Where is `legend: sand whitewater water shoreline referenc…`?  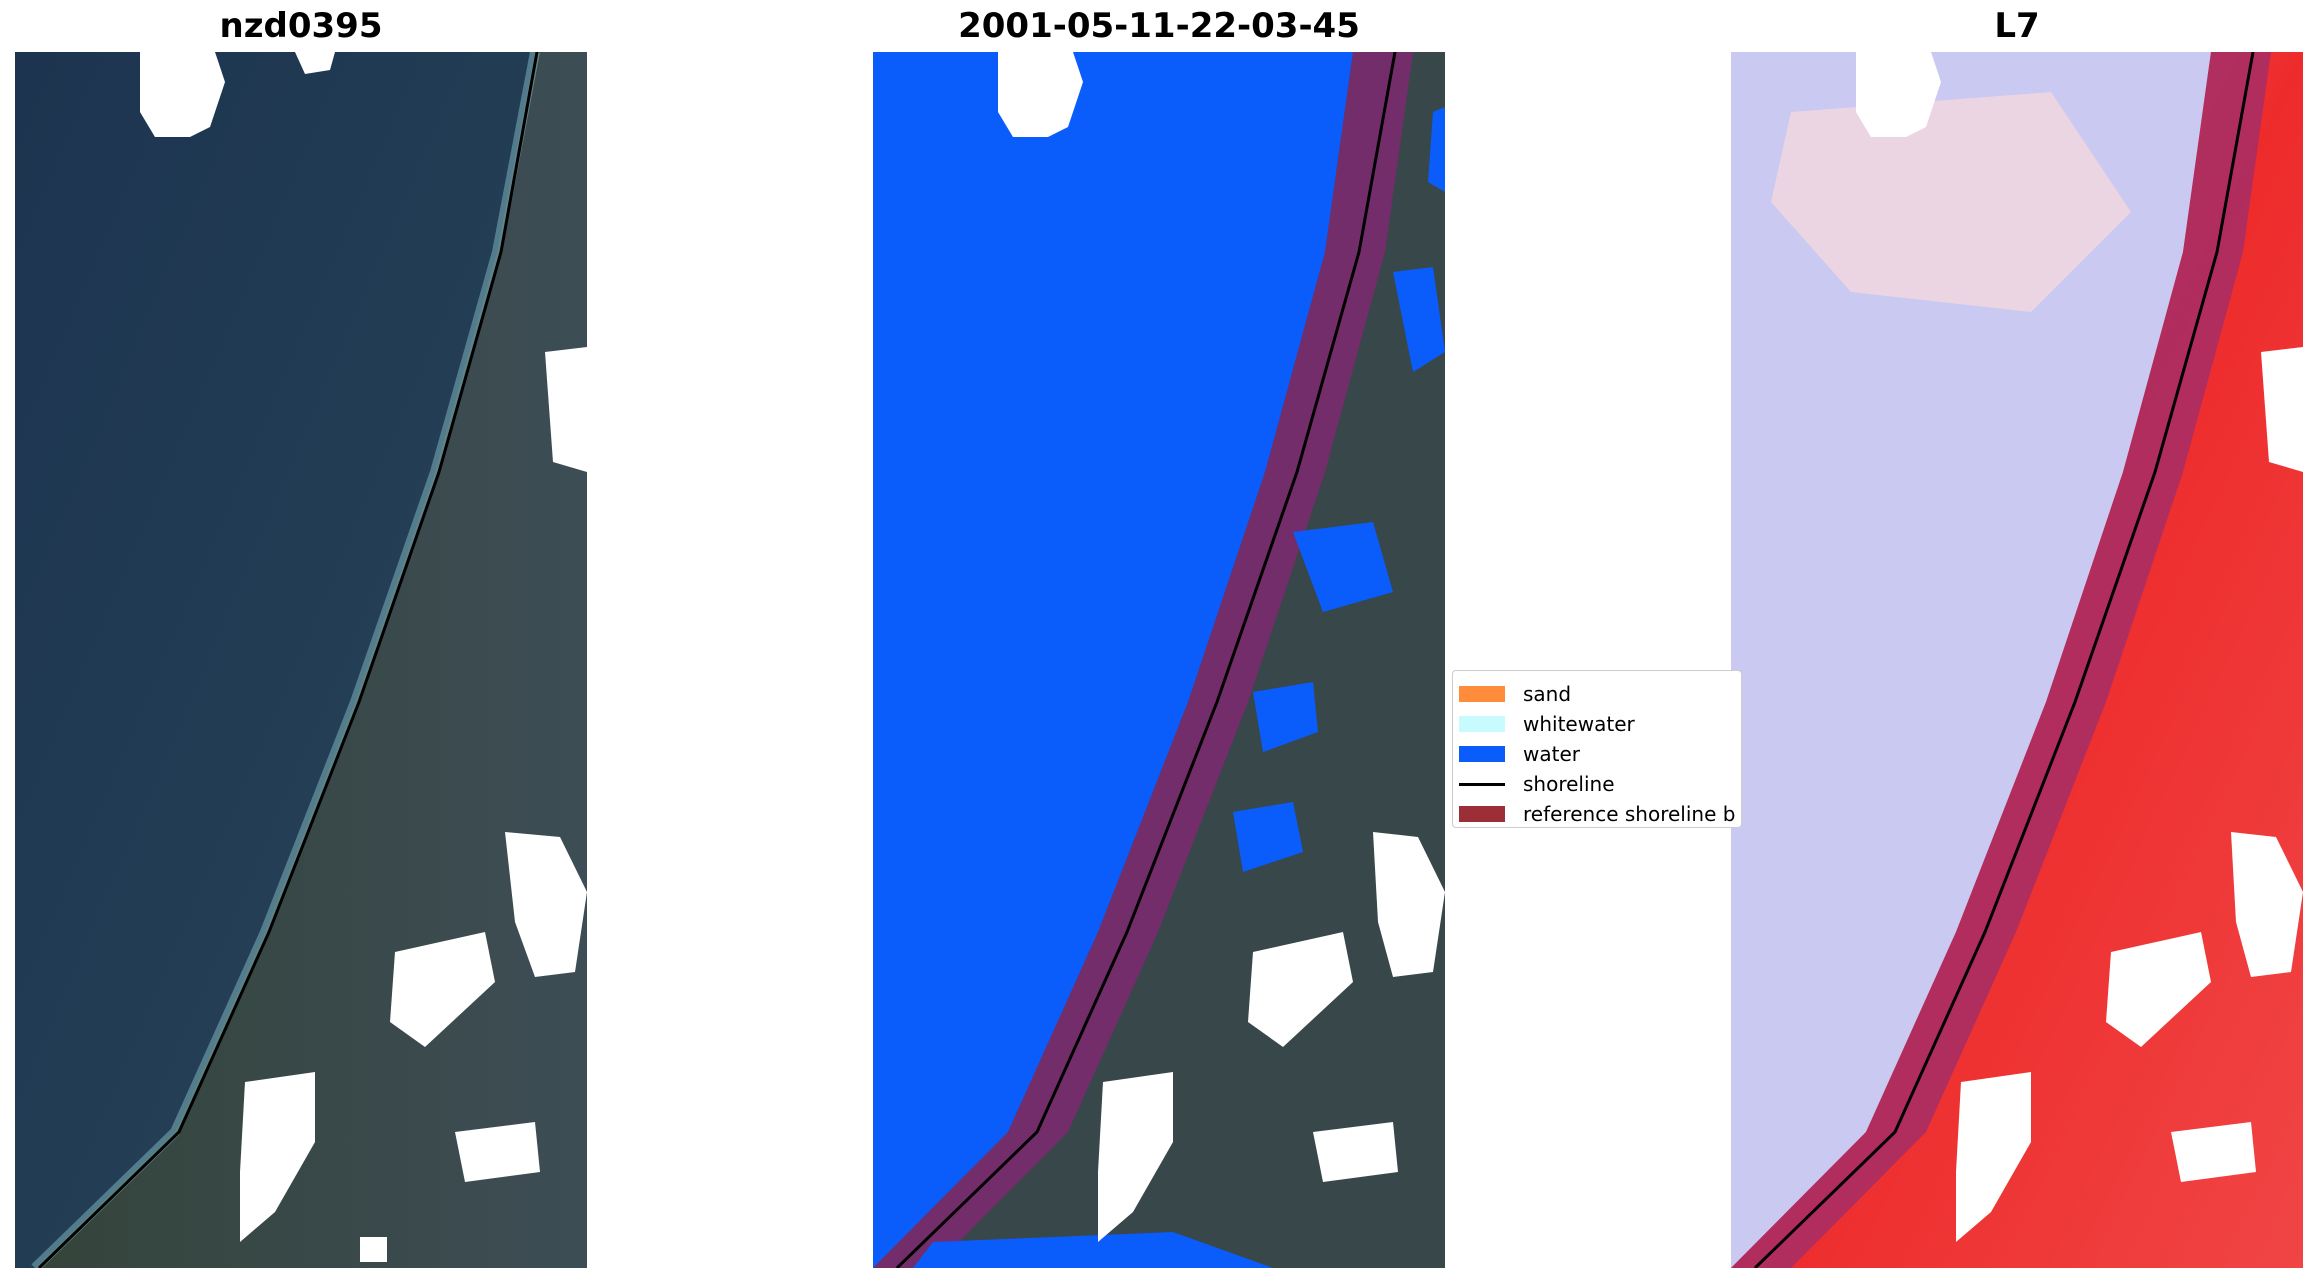
legend: sand whitewater water shoreline referenc… is located at coordinates (1597, 749).